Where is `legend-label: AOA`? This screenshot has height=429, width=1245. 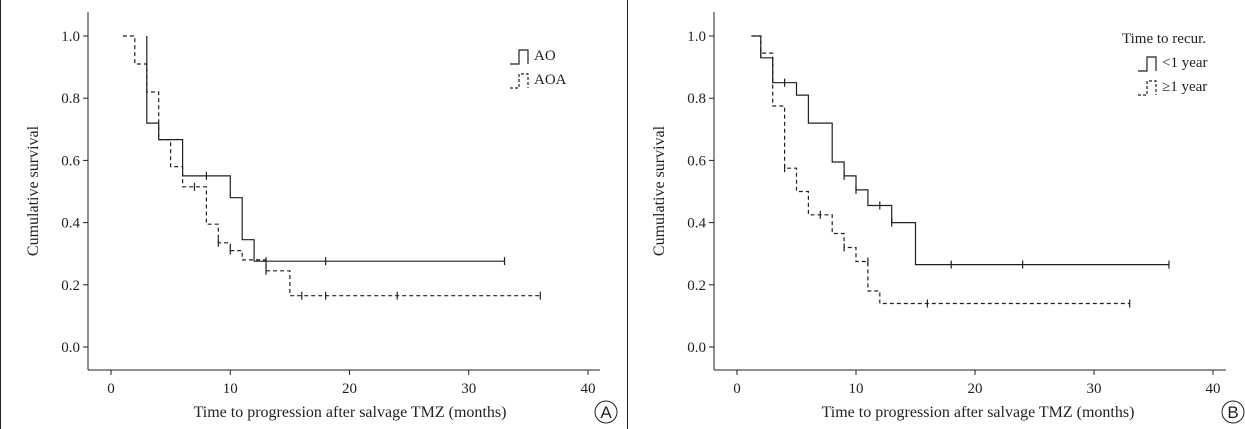
legend-label: AOA is located at coordinates (550, 80).